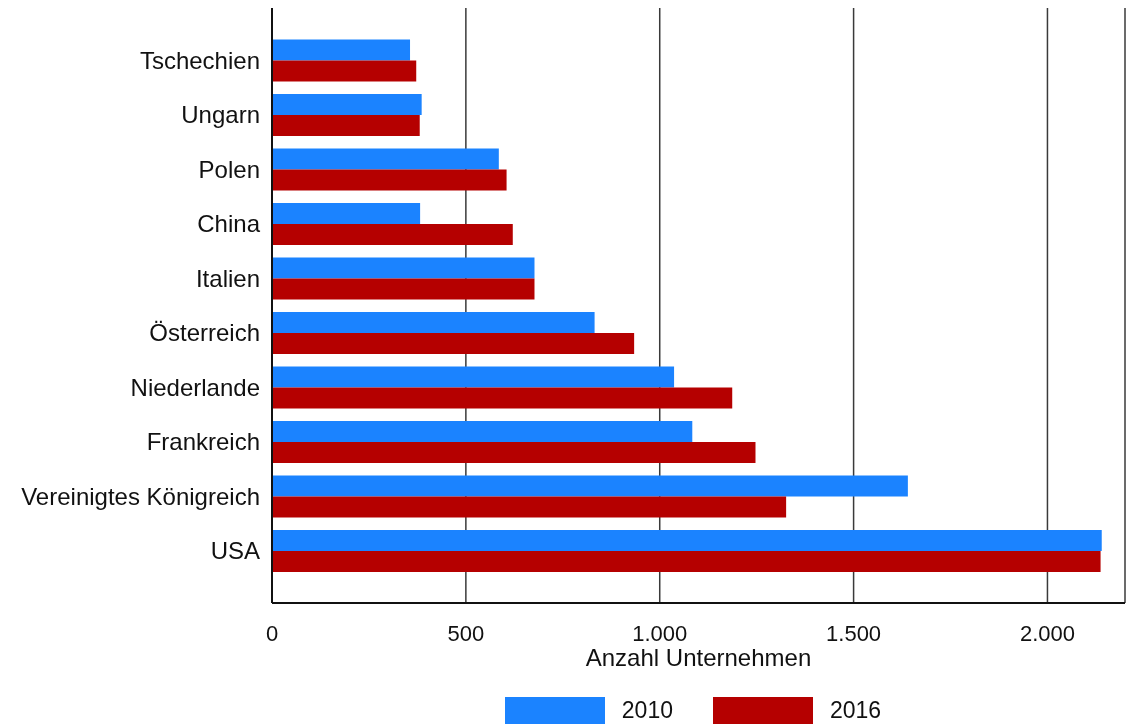 The width and height of the screenshot is (1126, 726). Describe the element at coordinates (466, 633) in the screenshot. I see `x-tick-label: 500` at that location.